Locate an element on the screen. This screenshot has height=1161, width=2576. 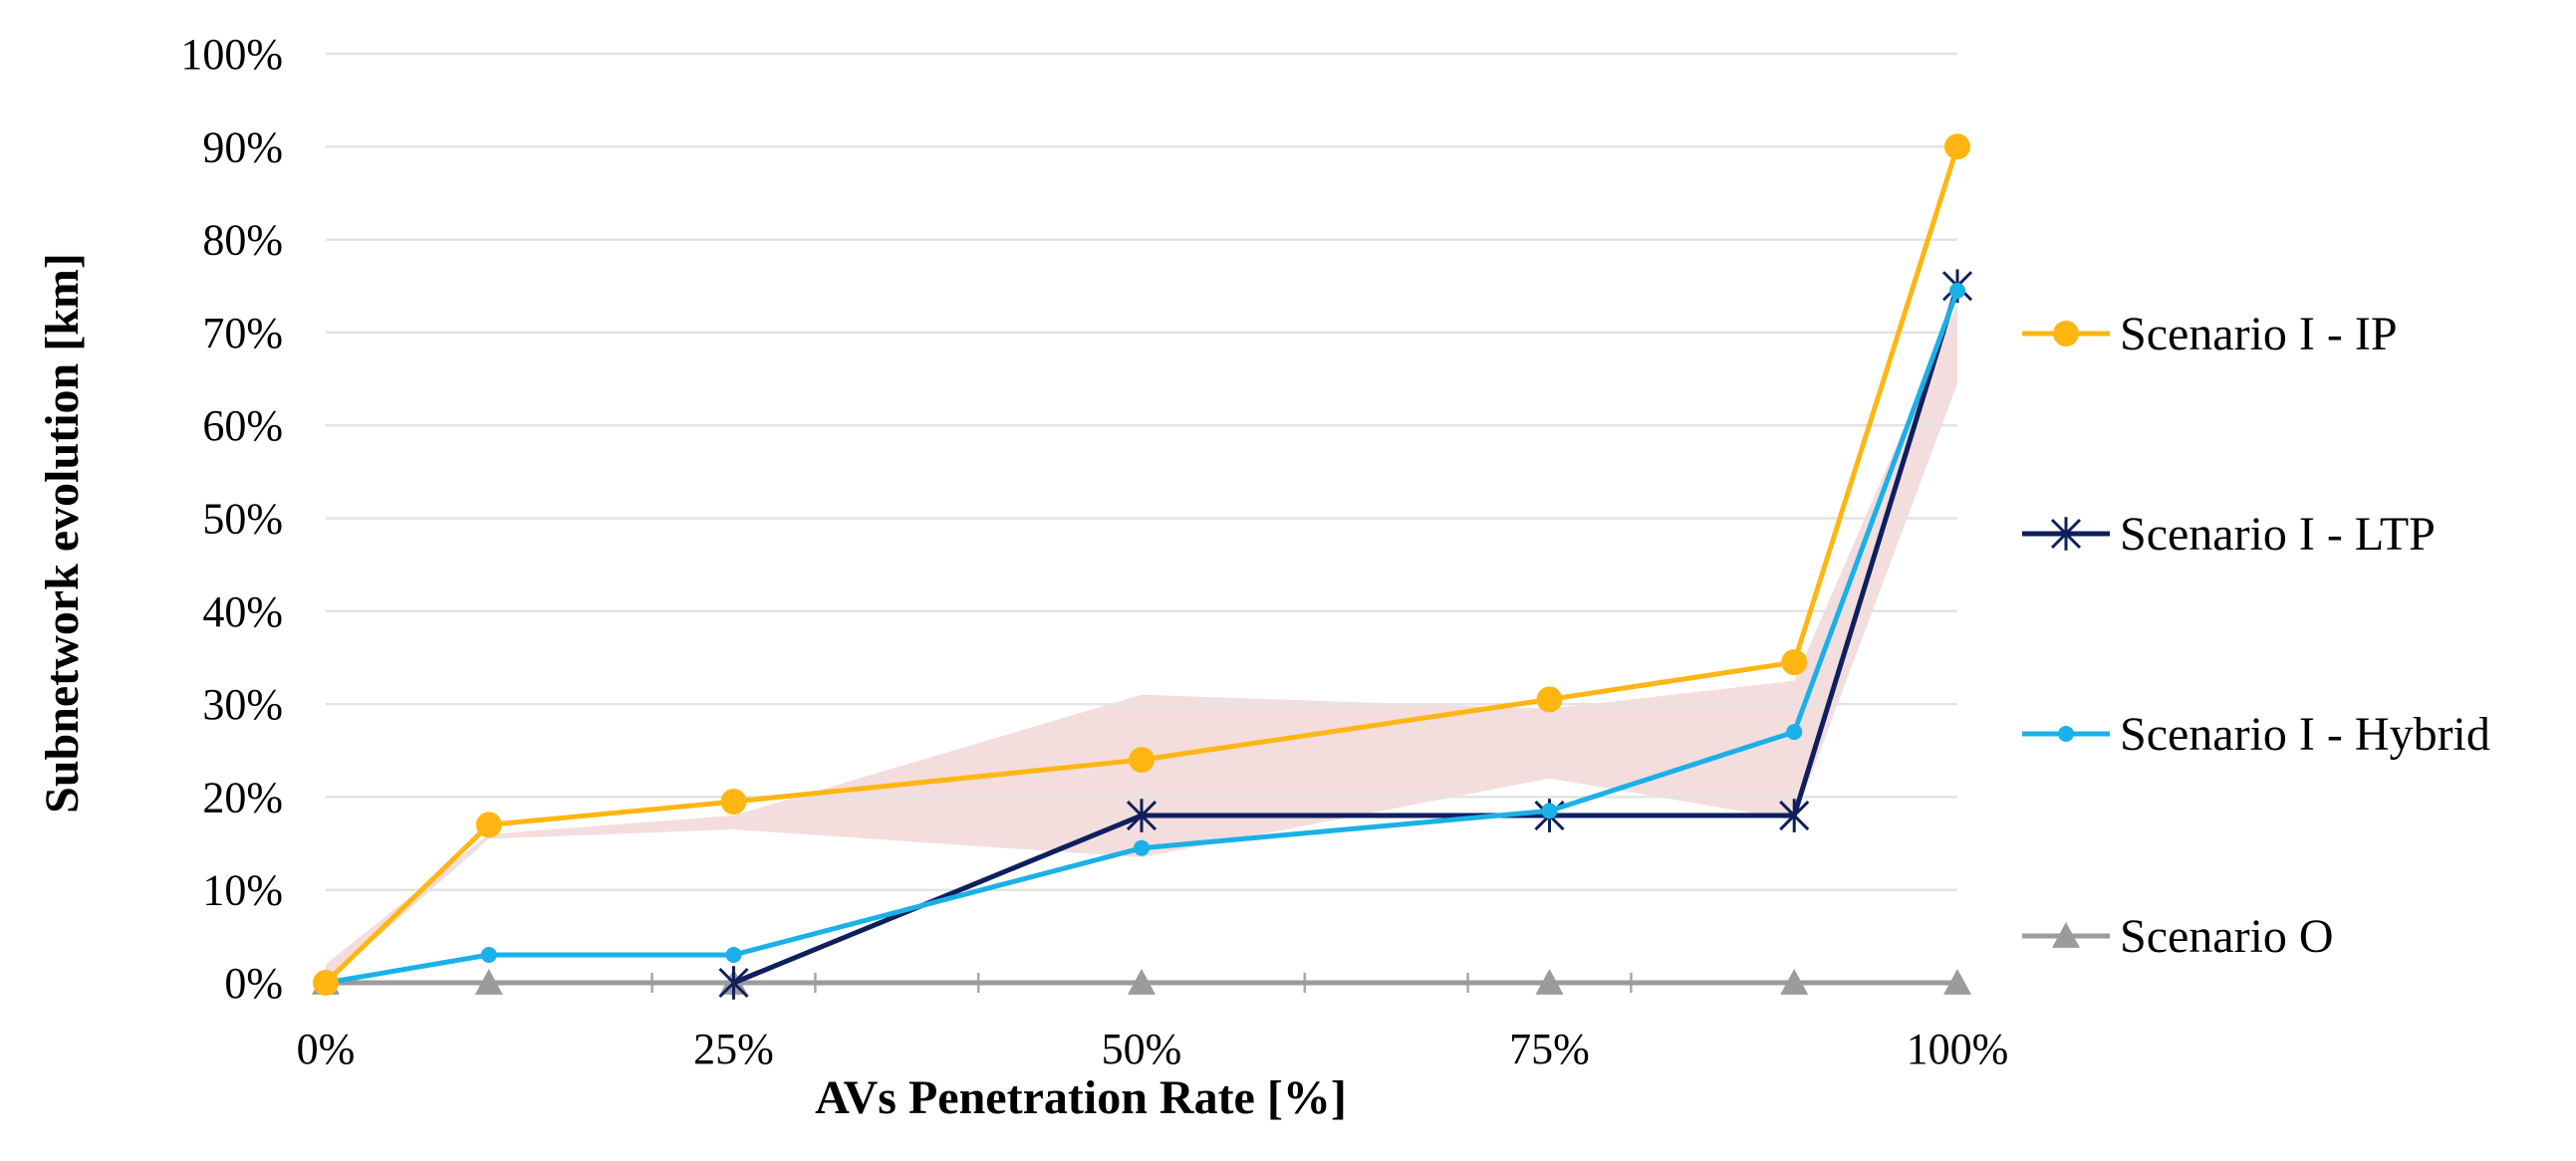
y-tick-label: 70% is located at coordinates (242, 333).